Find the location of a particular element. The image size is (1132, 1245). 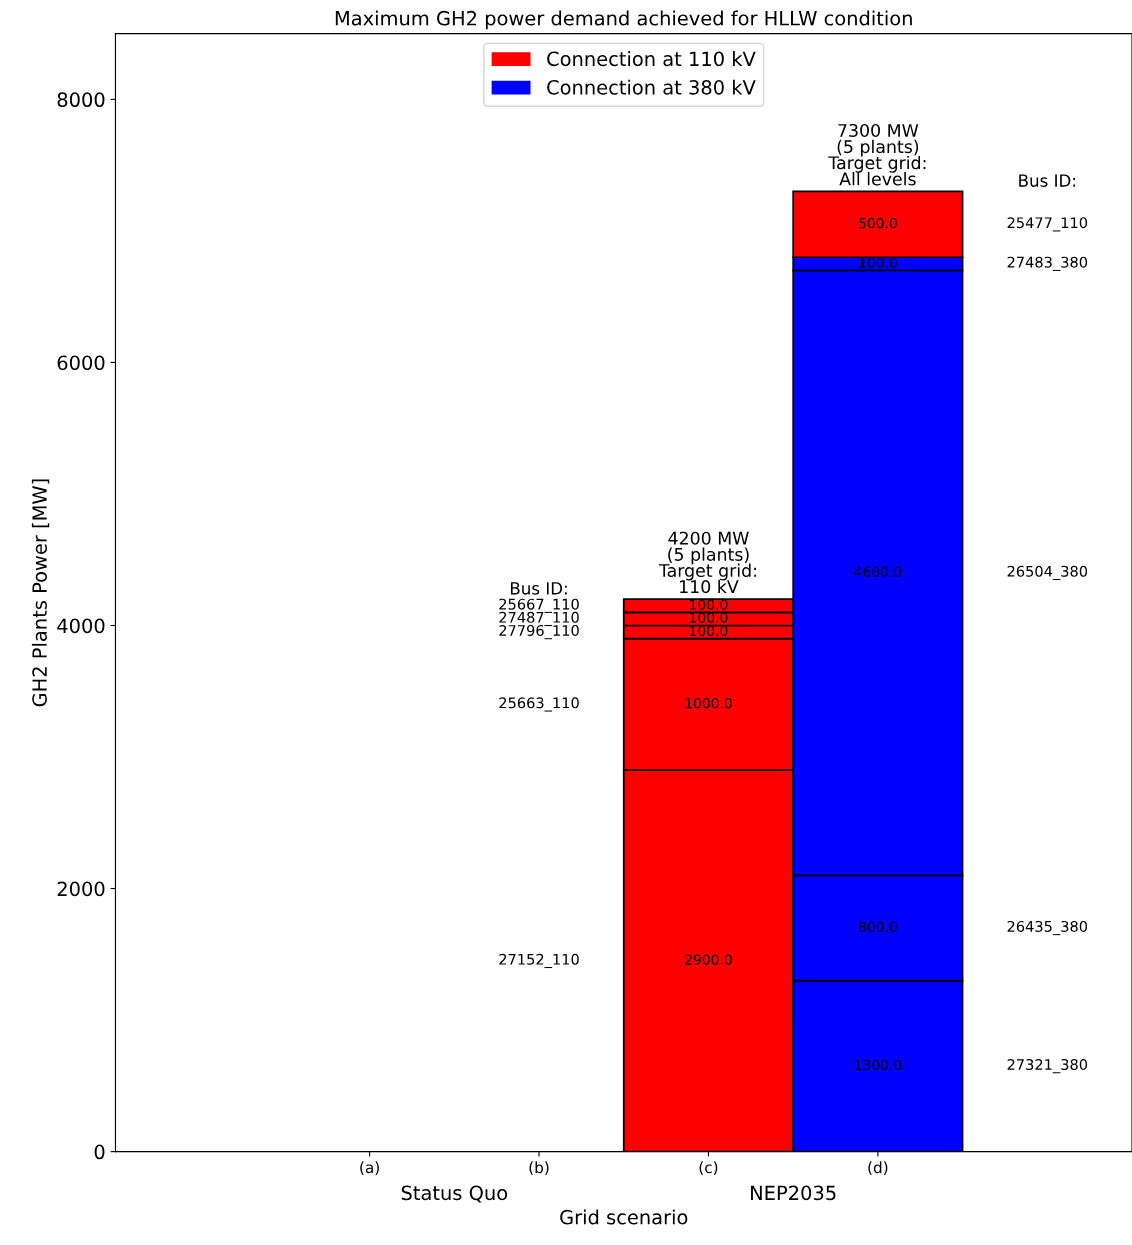

total-label: 7300 MW (5 plants) Target grid: All levels is located at coordinates (877, 154).